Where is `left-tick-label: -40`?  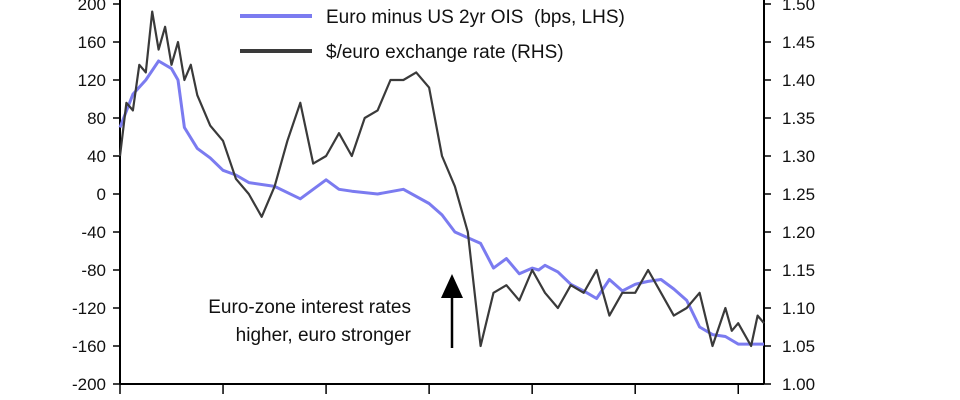
left-tick-label: -40 is located at coordinates (93, 232).